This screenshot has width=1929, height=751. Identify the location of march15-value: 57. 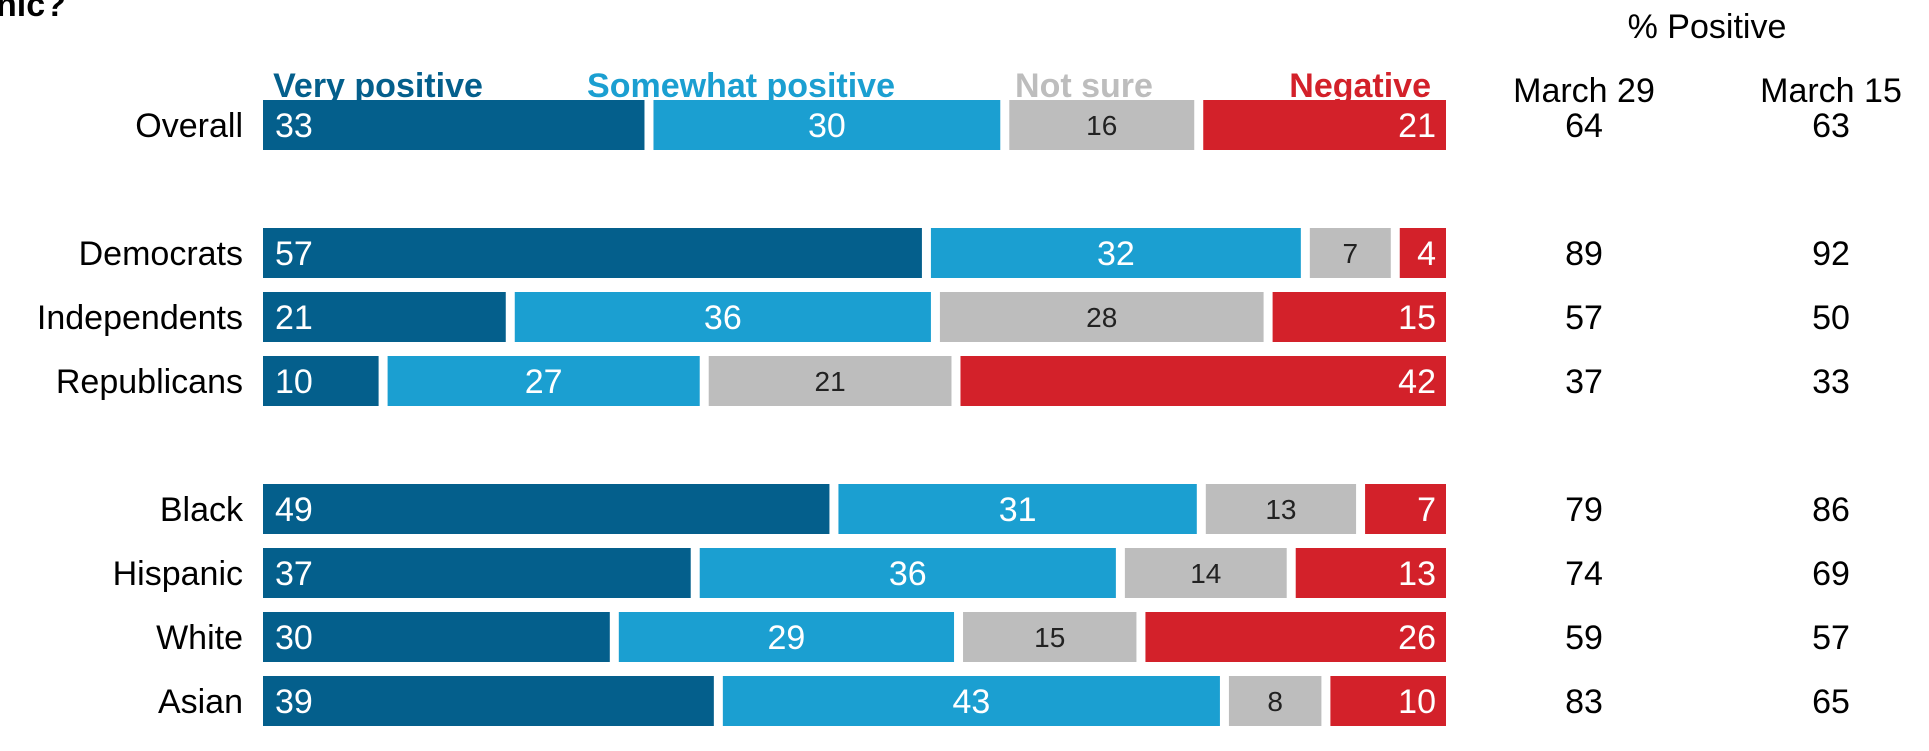
(1831, 638).